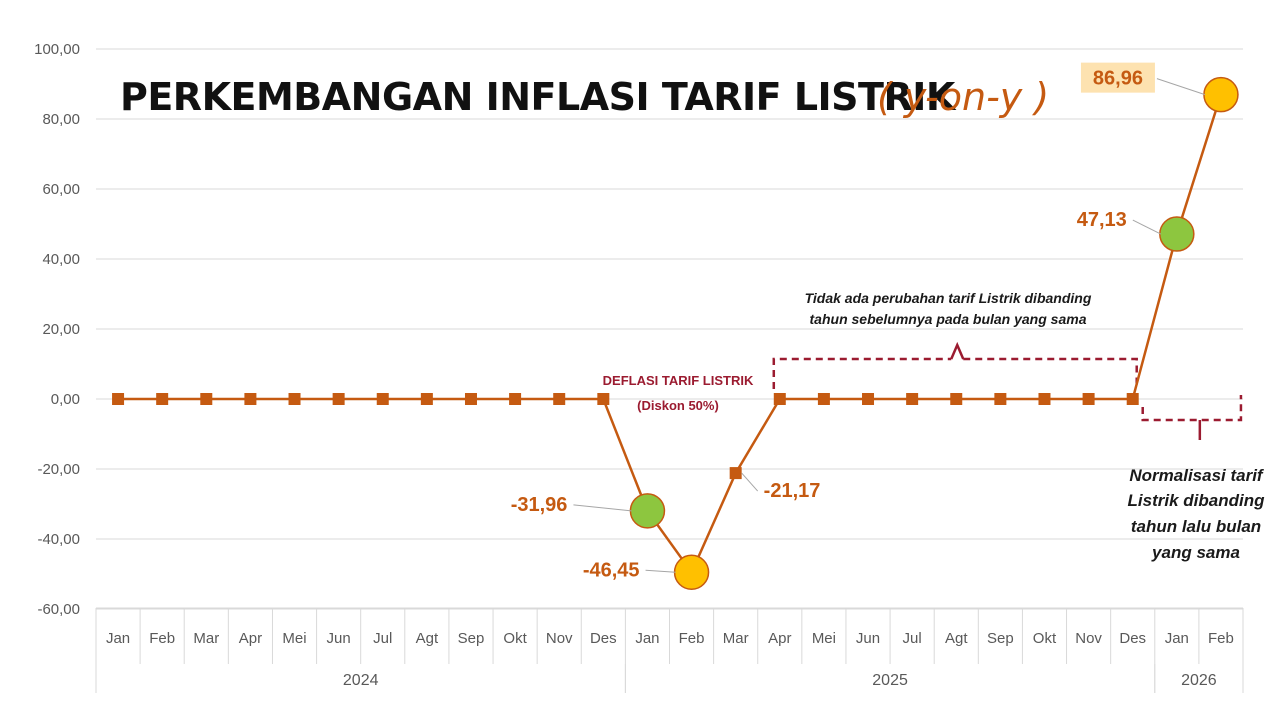 The height and width of the screenshot is (720, 1280). Describe the element at coordinates (1007, 390) in the screenshot. I see `annotation-brackets` at that location.